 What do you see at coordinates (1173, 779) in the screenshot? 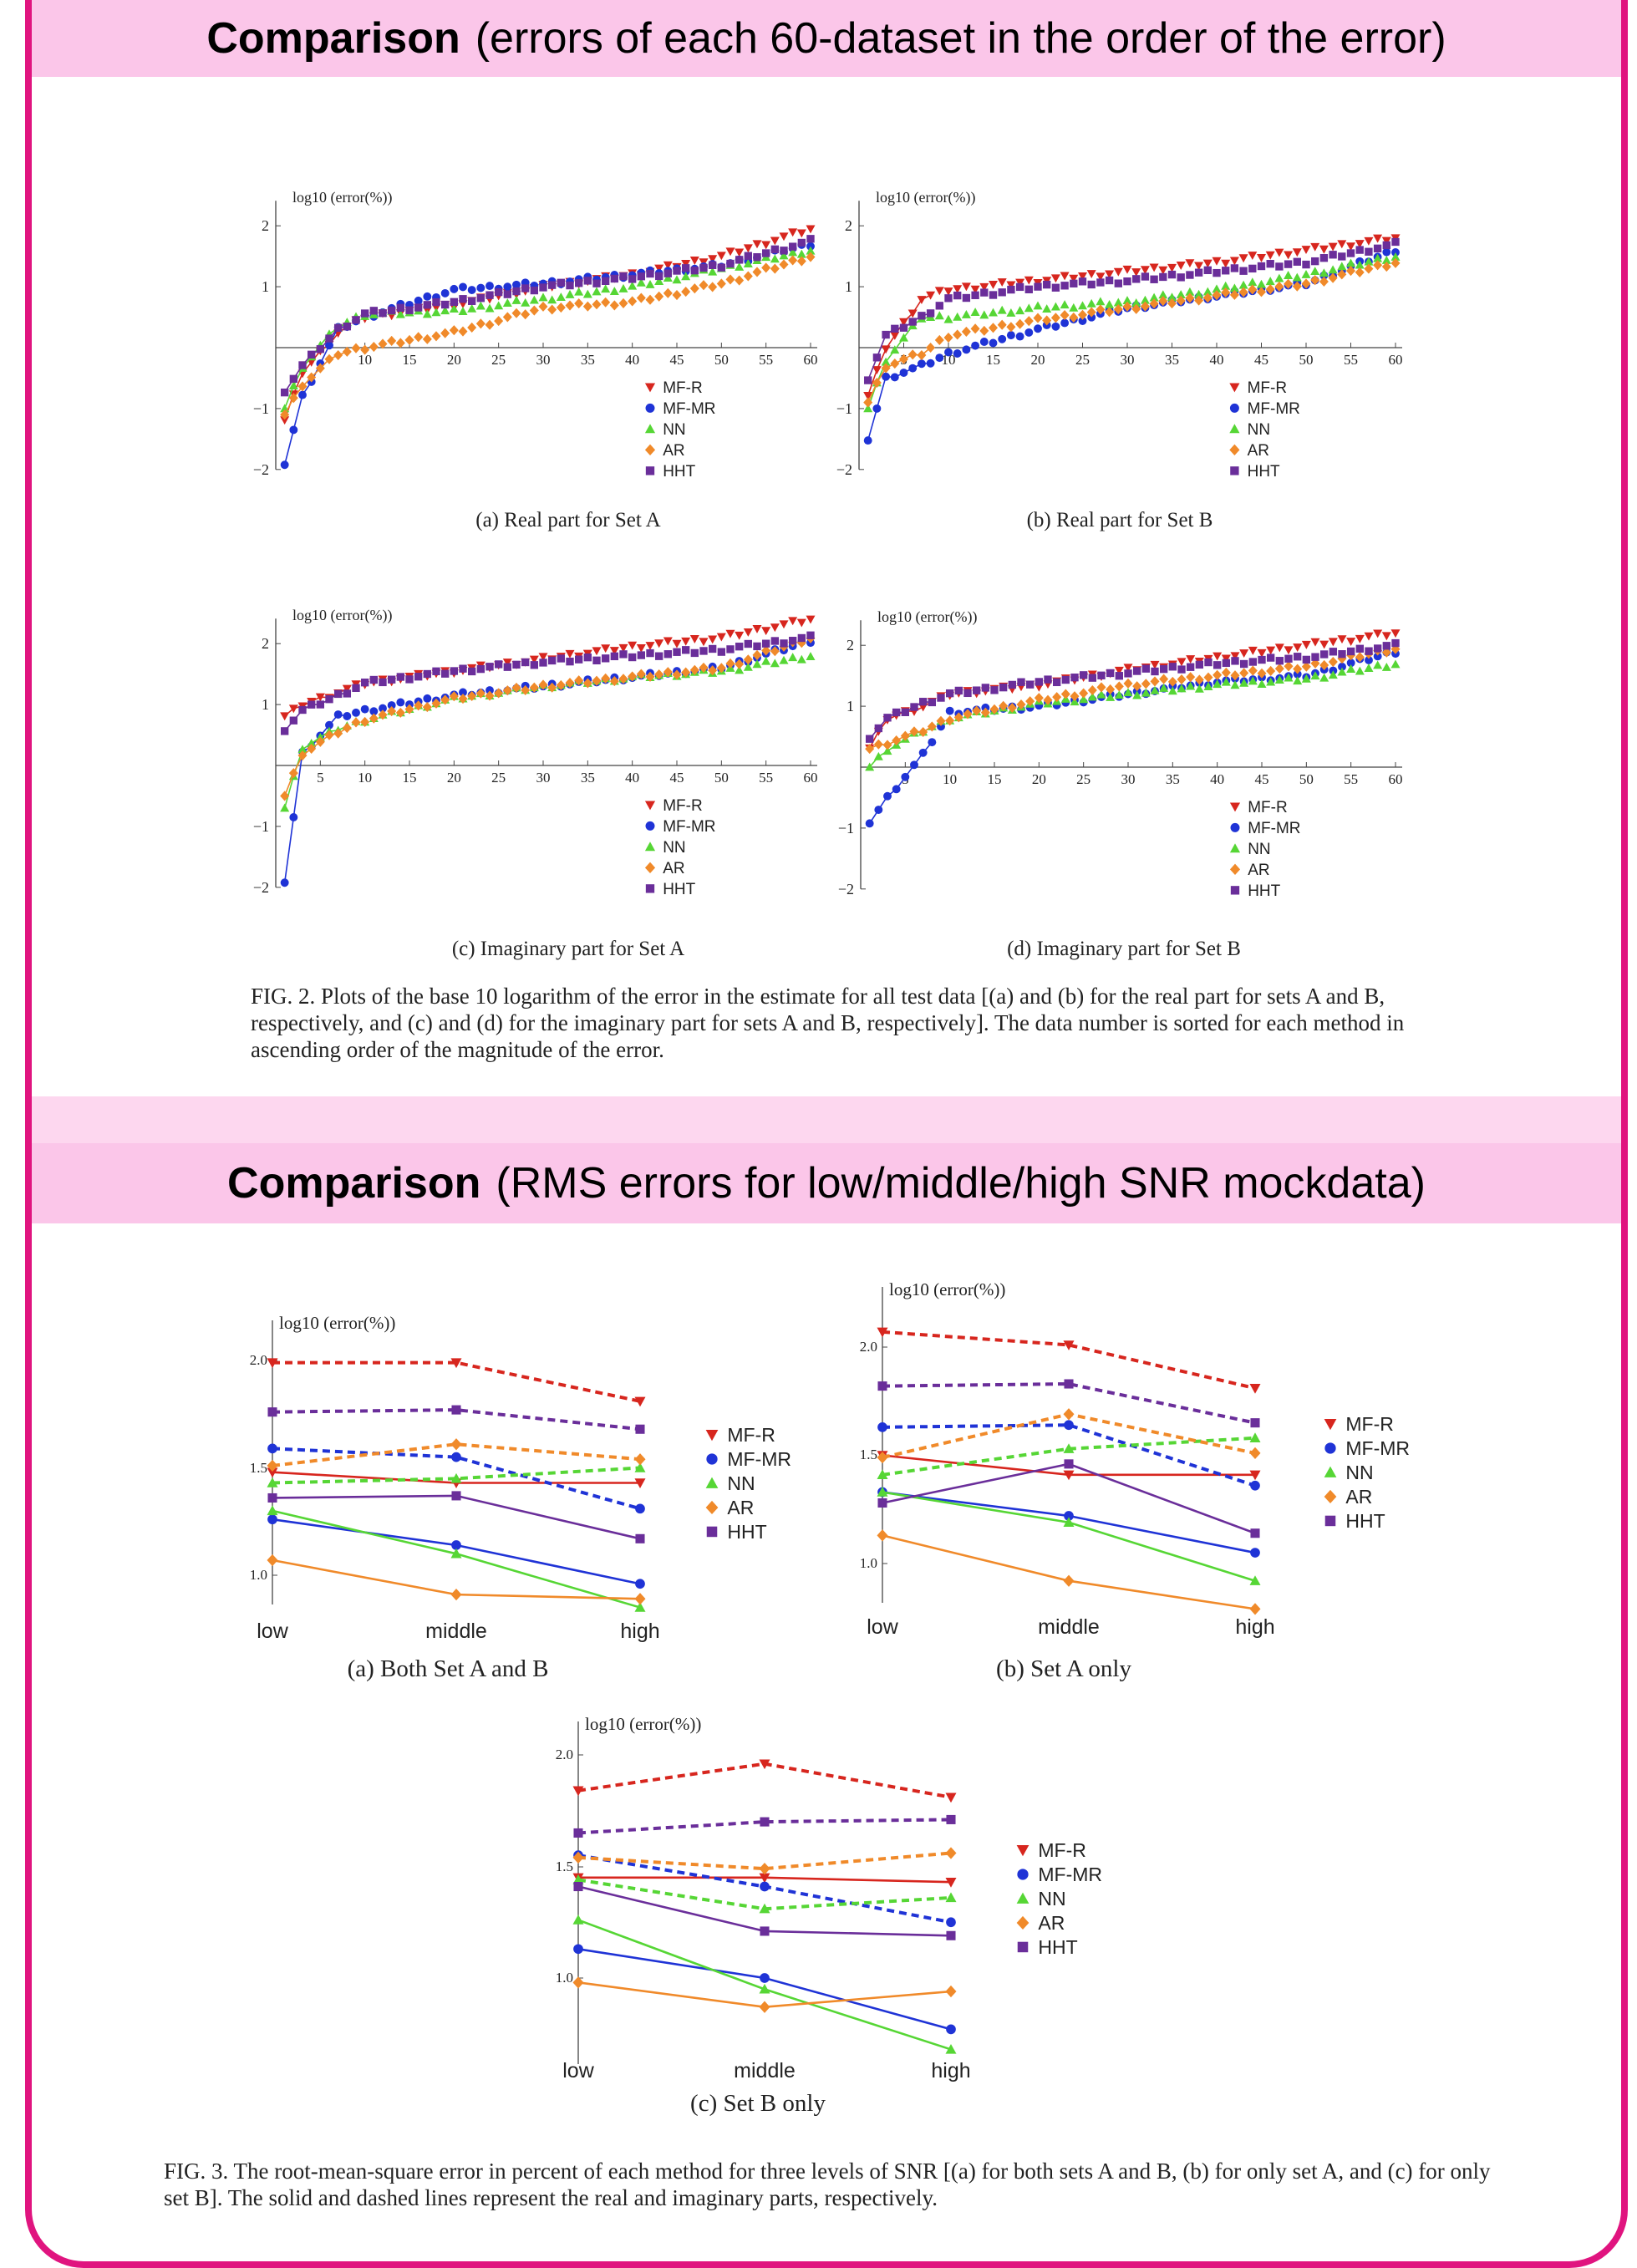
I see `x-tick-label: 35` at bounding box center [1173, 779].